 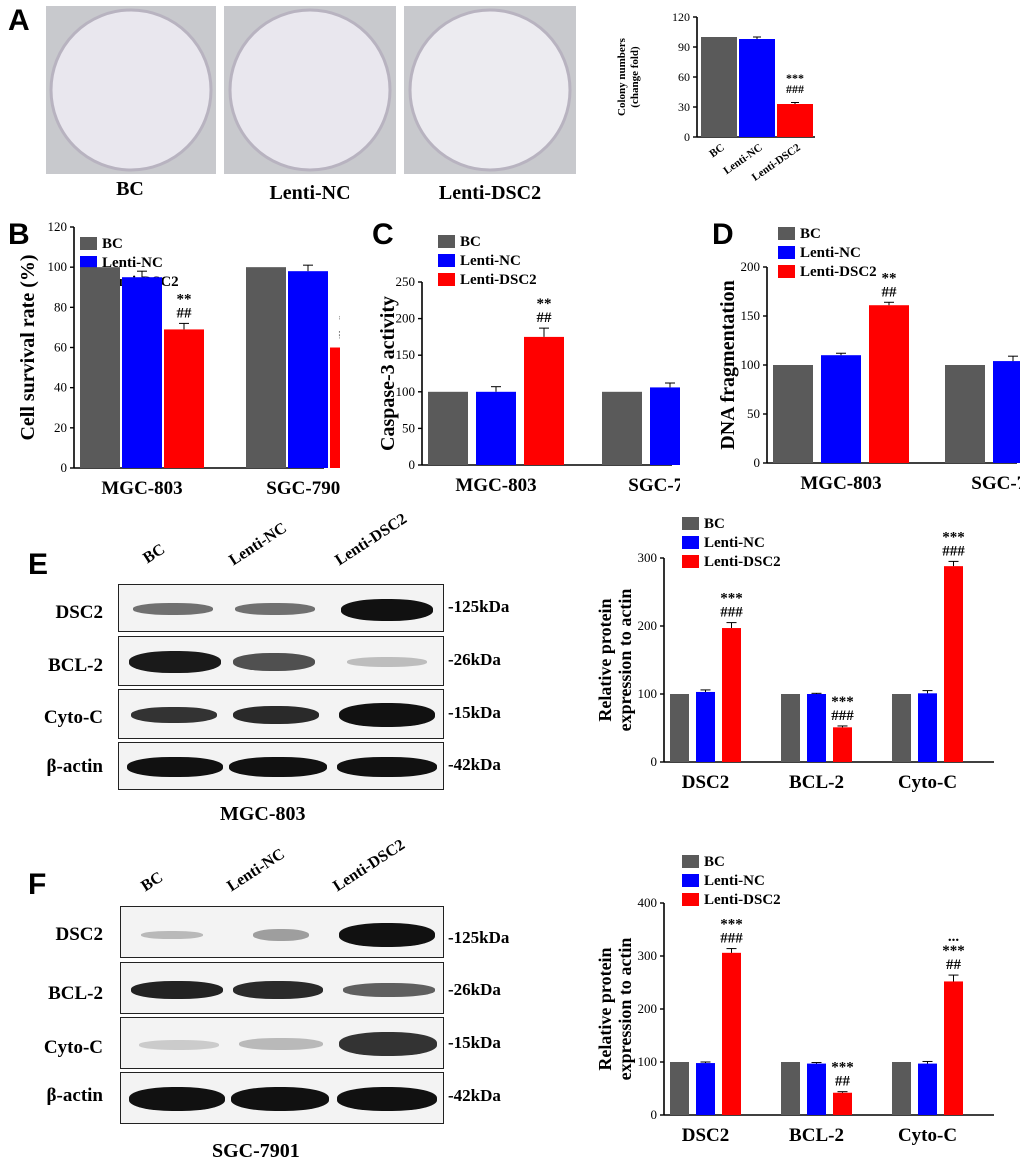 I want to click on blot-e-row-actin: β-actin, so click(x=74, y=766).